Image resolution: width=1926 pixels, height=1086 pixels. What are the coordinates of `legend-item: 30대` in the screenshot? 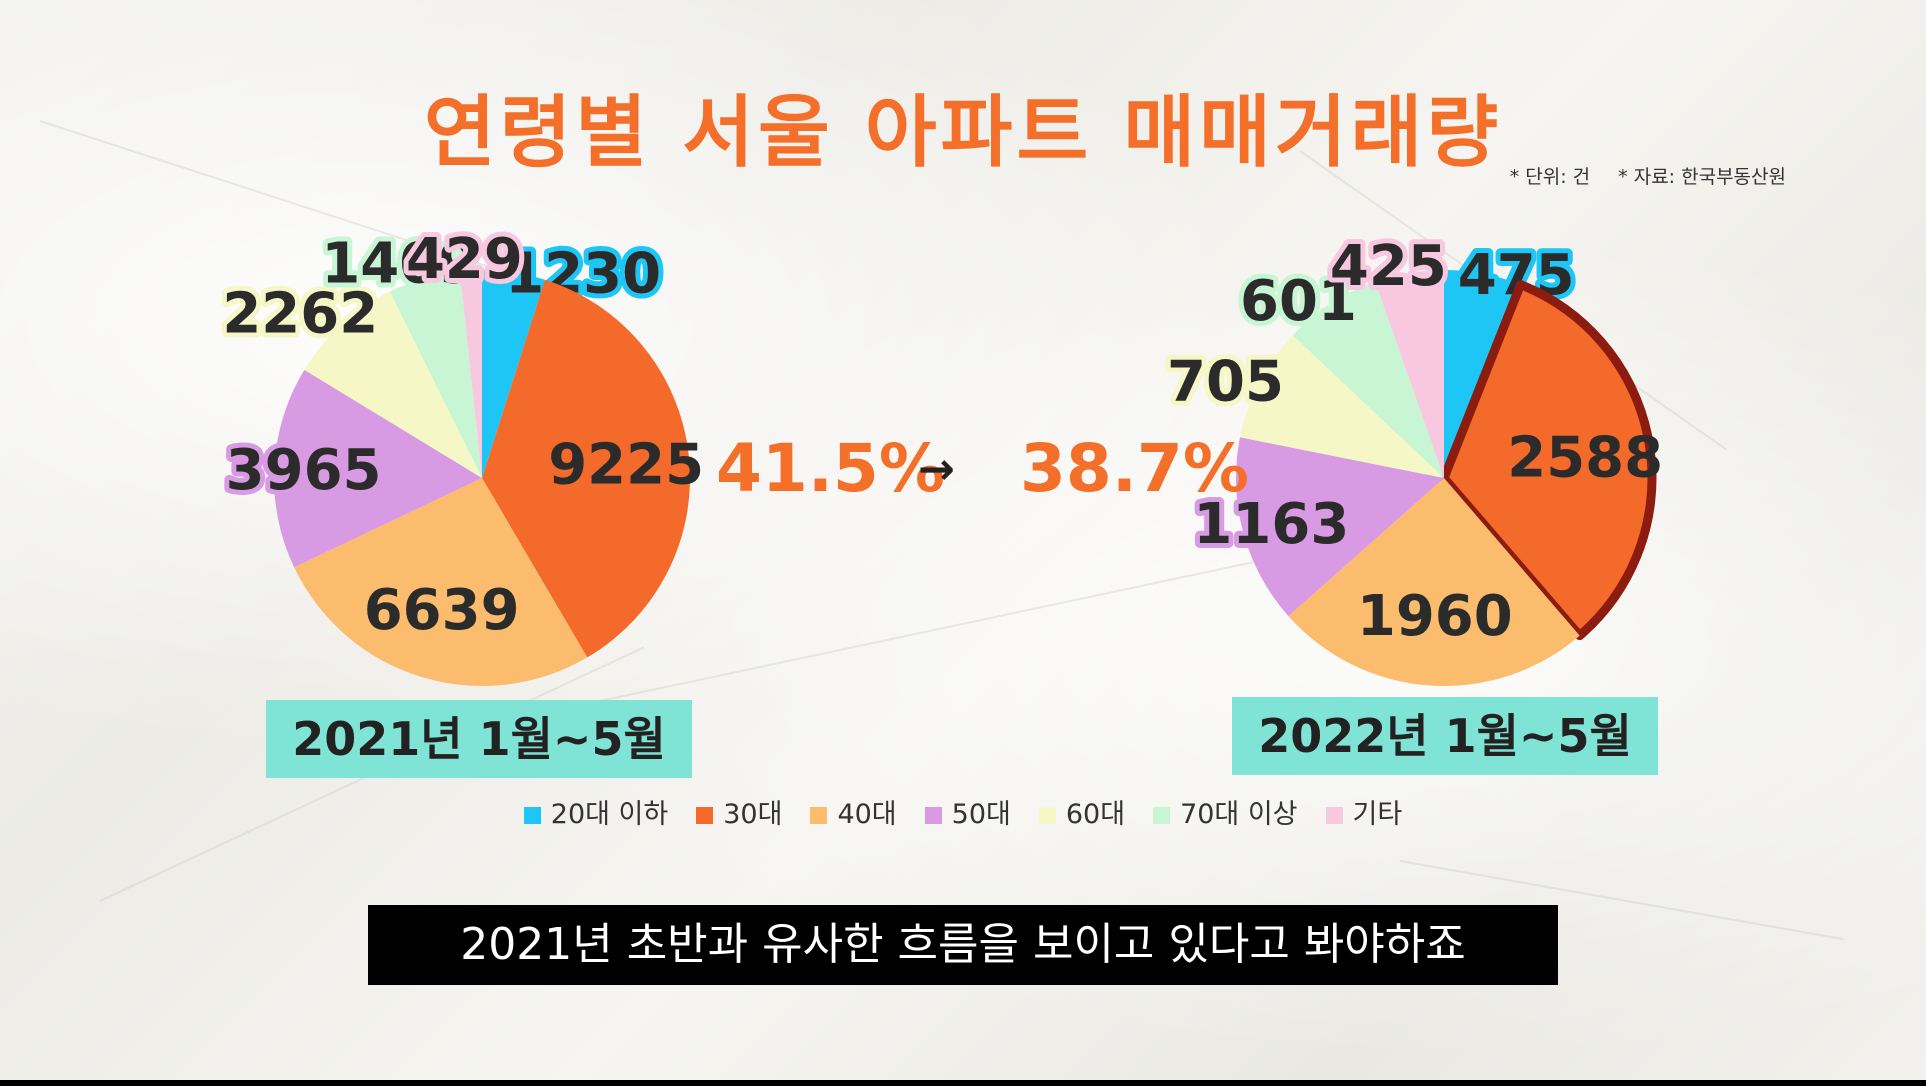 It's located at (739, 811).